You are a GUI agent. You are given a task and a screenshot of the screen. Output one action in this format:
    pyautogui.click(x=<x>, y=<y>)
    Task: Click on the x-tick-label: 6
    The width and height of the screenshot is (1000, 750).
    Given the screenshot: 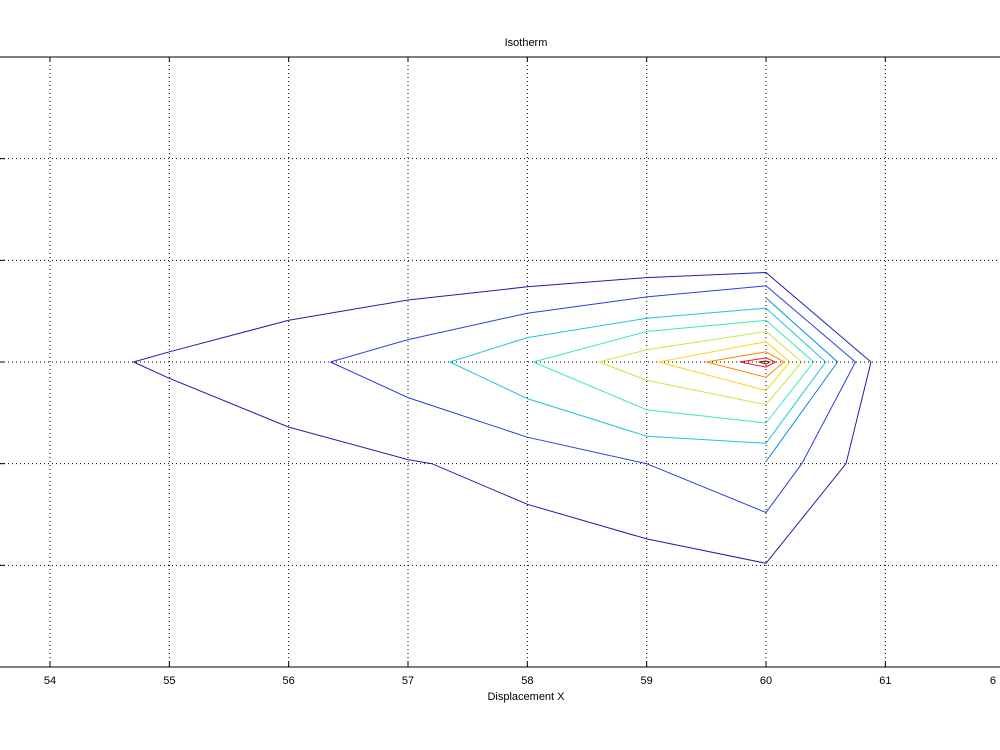 What is the action you would take?
    pyautogui.click(x=993, y=681)
    